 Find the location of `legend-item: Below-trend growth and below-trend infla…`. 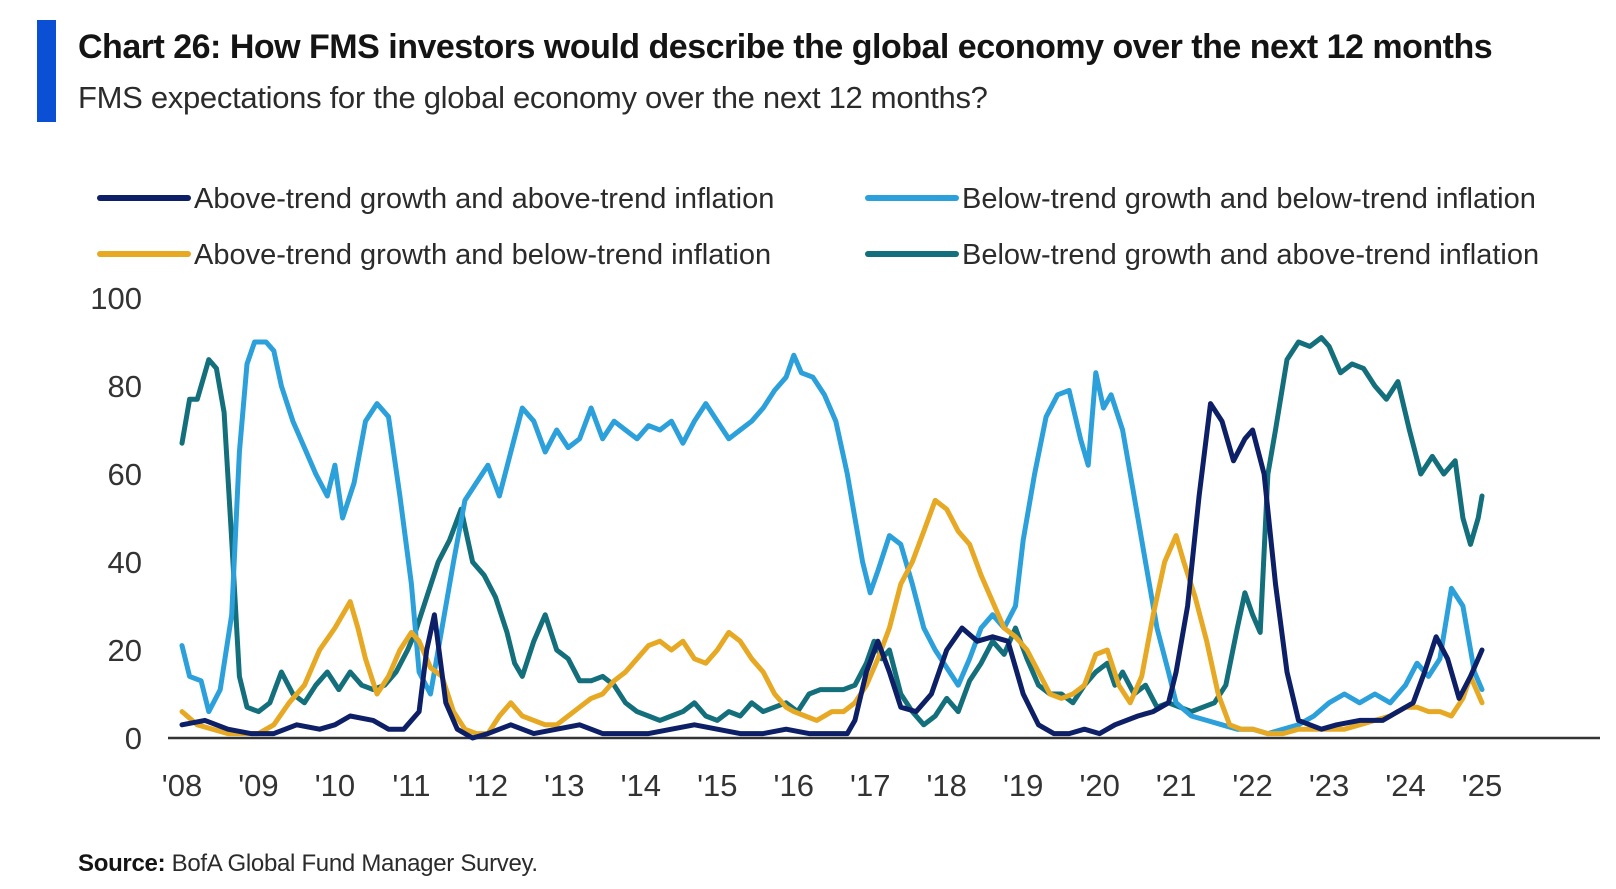

legend-item: Below-trend growth and below-trend infla… is located at coordinates (1200, 199).